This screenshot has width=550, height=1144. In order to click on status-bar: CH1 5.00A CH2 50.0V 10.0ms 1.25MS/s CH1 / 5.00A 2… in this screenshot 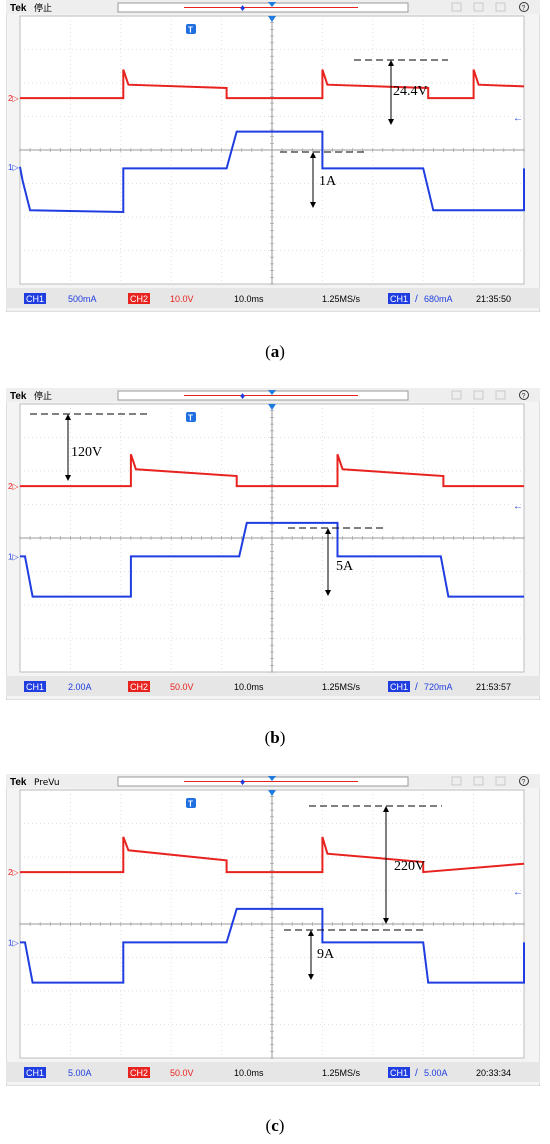, I will do `click(273, 1072)`.